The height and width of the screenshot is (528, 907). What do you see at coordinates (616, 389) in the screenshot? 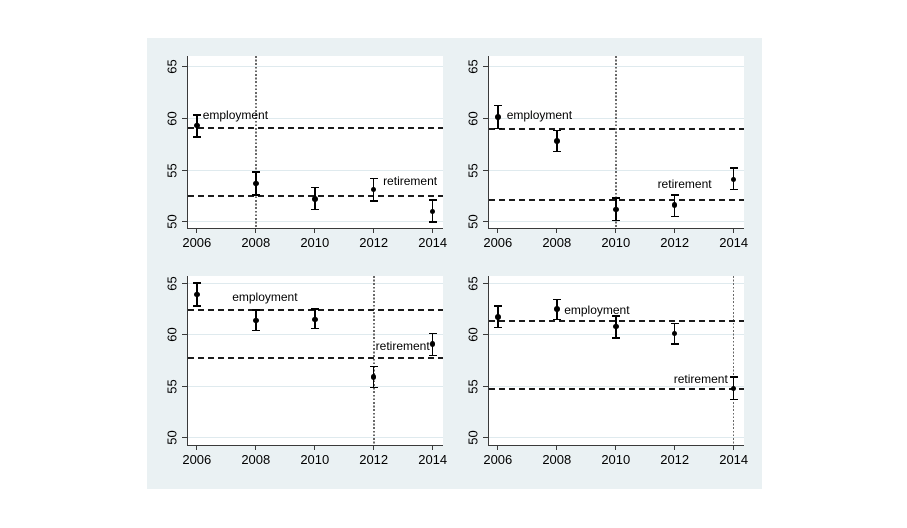
I see `retirement-line` at bounding box center [616, 389].